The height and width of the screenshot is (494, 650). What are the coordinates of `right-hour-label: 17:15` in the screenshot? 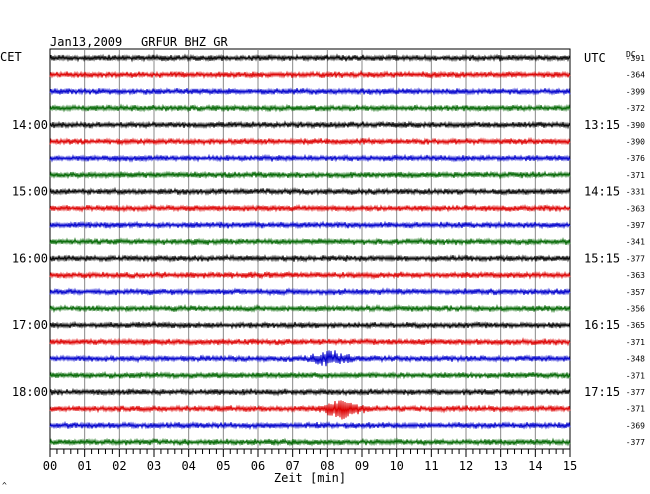 It's located at (602, 392).